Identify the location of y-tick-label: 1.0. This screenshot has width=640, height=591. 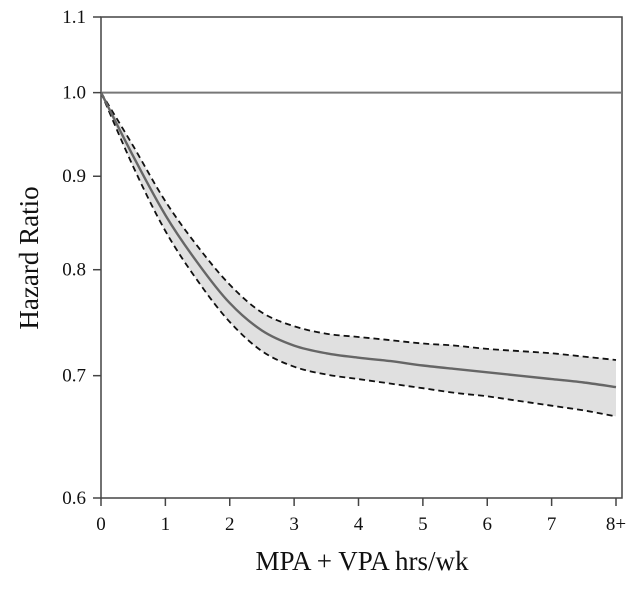
(74, 93).